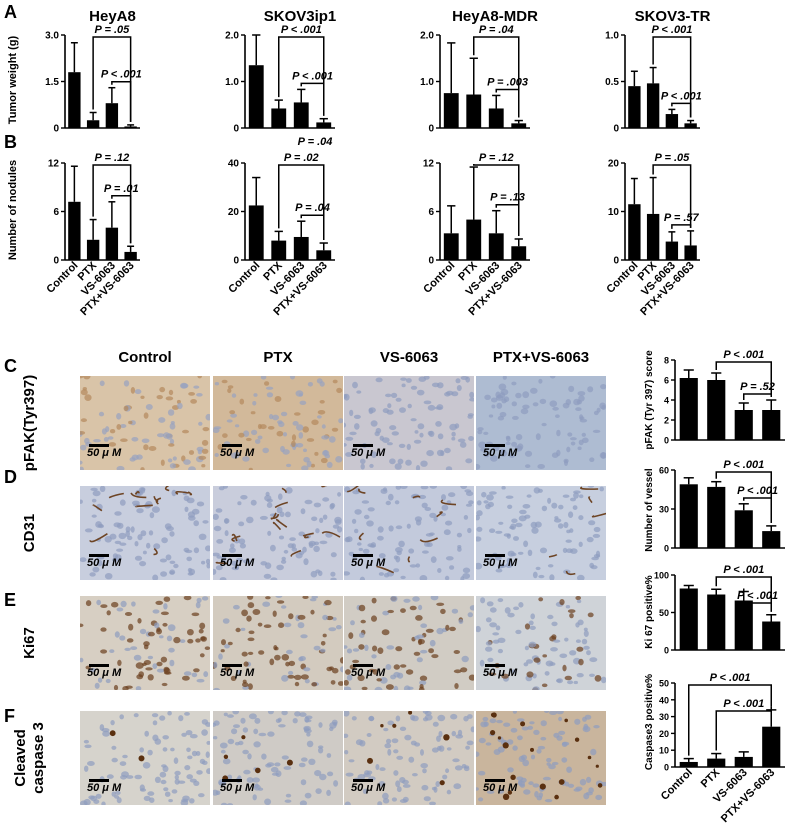 The height and width of the screenshot is (834, 800). Describe the element at coordinates (409, 357) in the screenshot. I see `micrograph-column-label: VS-6063` at that location.